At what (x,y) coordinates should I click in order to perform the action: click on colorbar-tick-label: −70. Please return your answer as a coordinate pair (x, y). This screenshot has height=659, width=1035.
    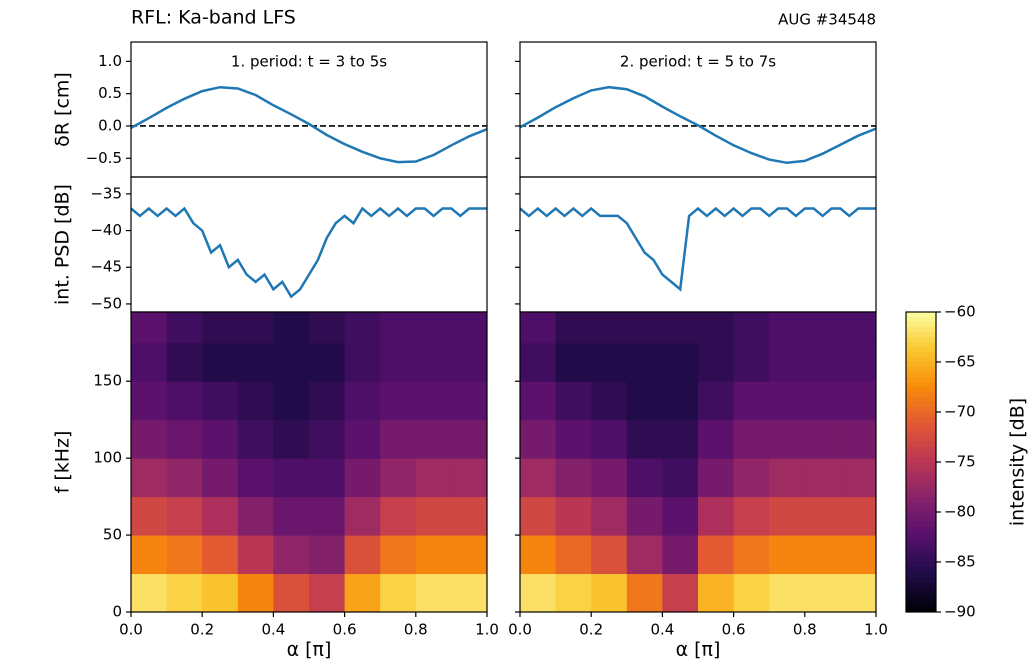
    Looking at the image, I should click on (960, 412).